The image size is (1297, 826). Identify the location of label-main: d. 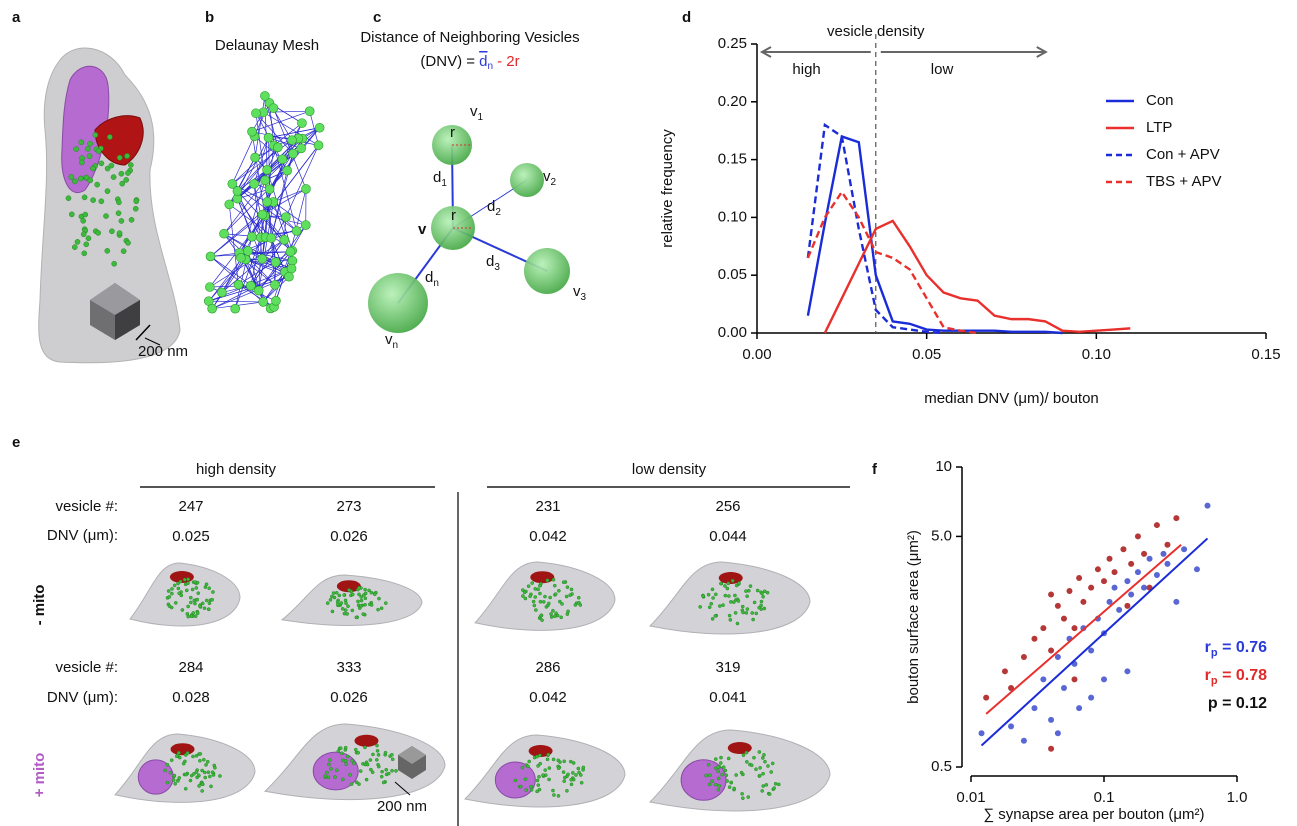
(491, 206).